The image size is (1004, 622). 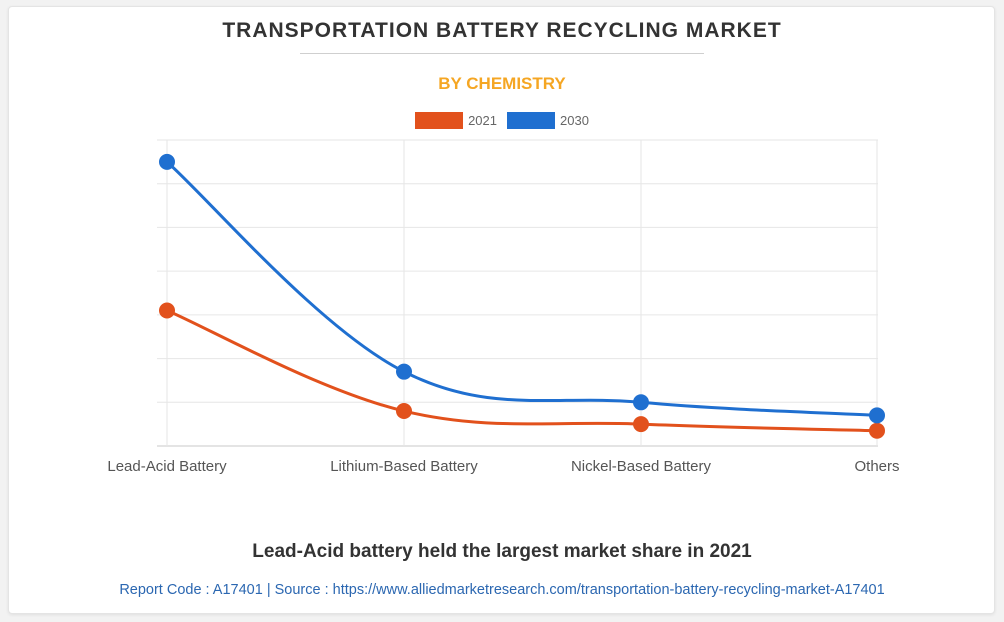 What do you see at coordinates (641, 466) in the screenshot?
I see `x-tick-label: Nickel-Based Battery` at bounding box center [641, 466].